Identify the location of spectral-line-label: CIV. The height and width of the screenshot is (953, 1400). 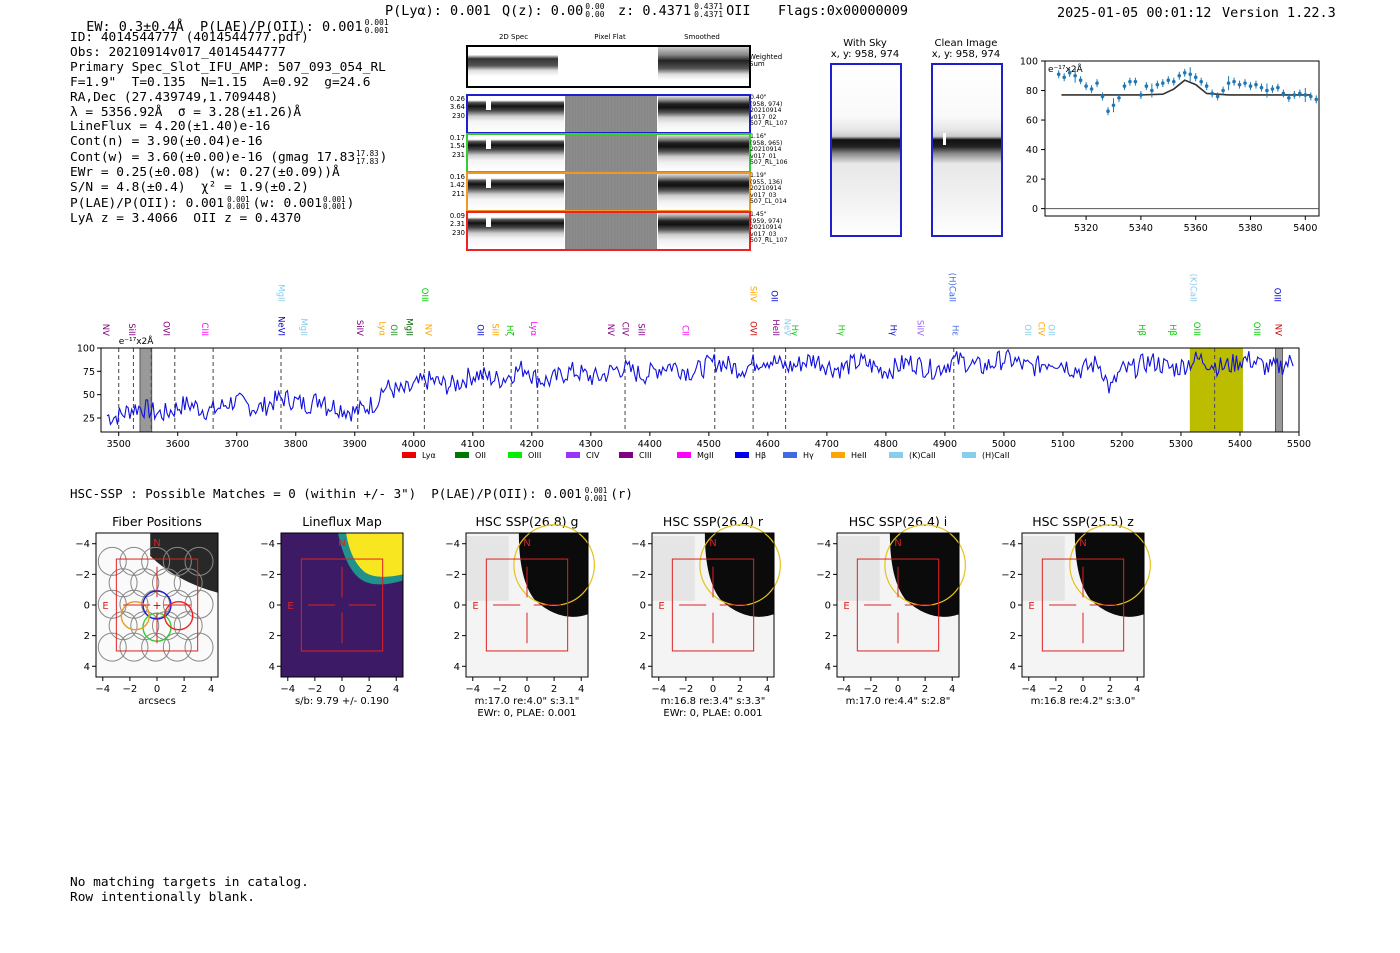
(625, 329).